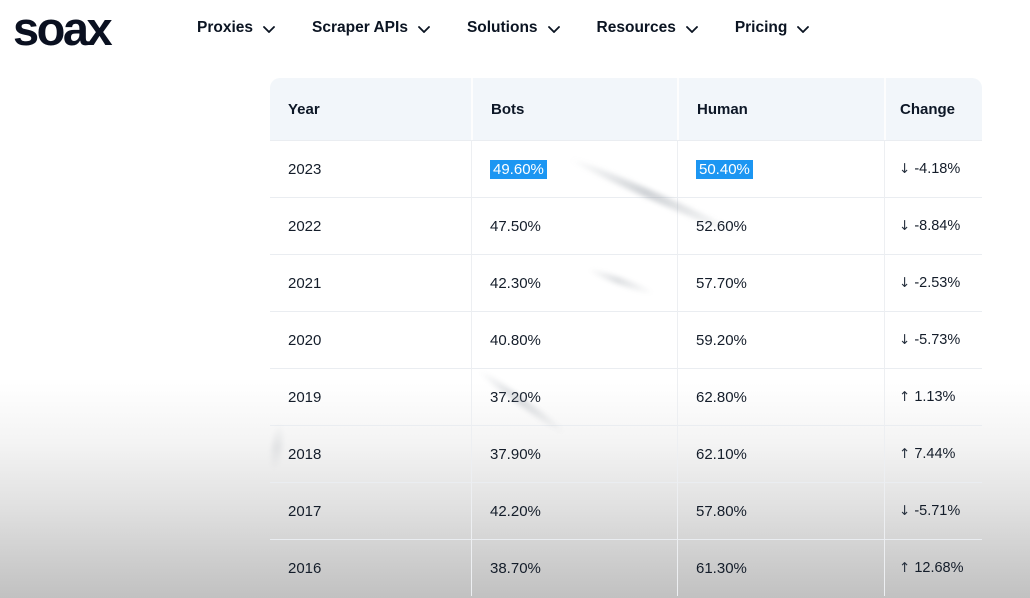 The image size is (1030, 598). What do you see at coordinates (780, 225) in the screenshot?
I see `human-cell: 52.60%` at bounding box center [780, 225].